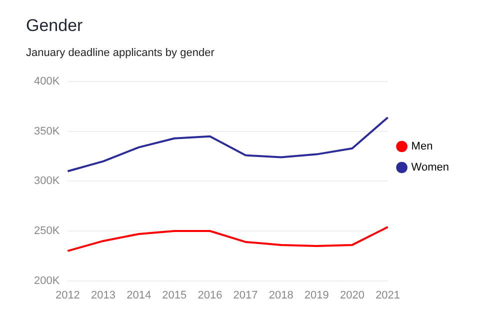  I want to click on x-tick-label: 2020, so click(352, 295).